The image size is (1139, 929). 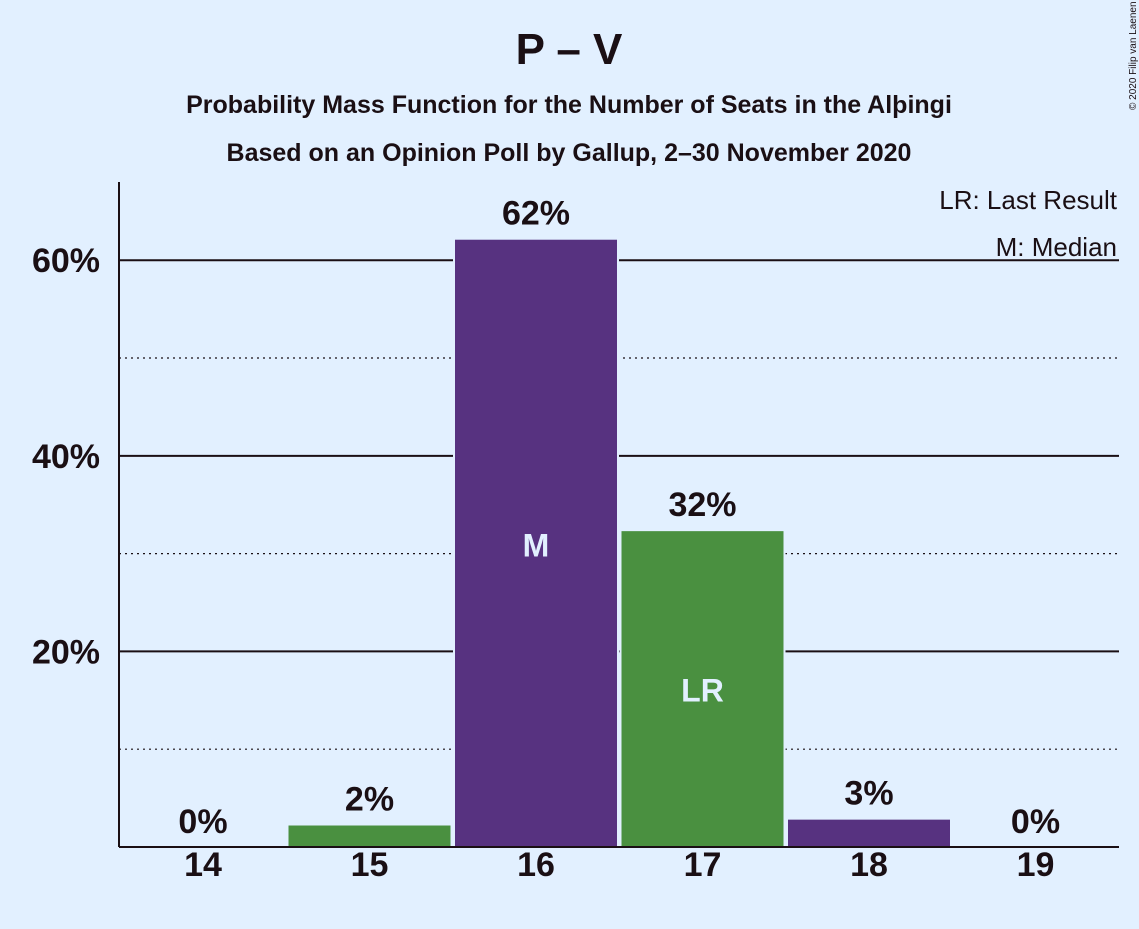 I want to click on value-label: 3%, so click(x=868, y=794).